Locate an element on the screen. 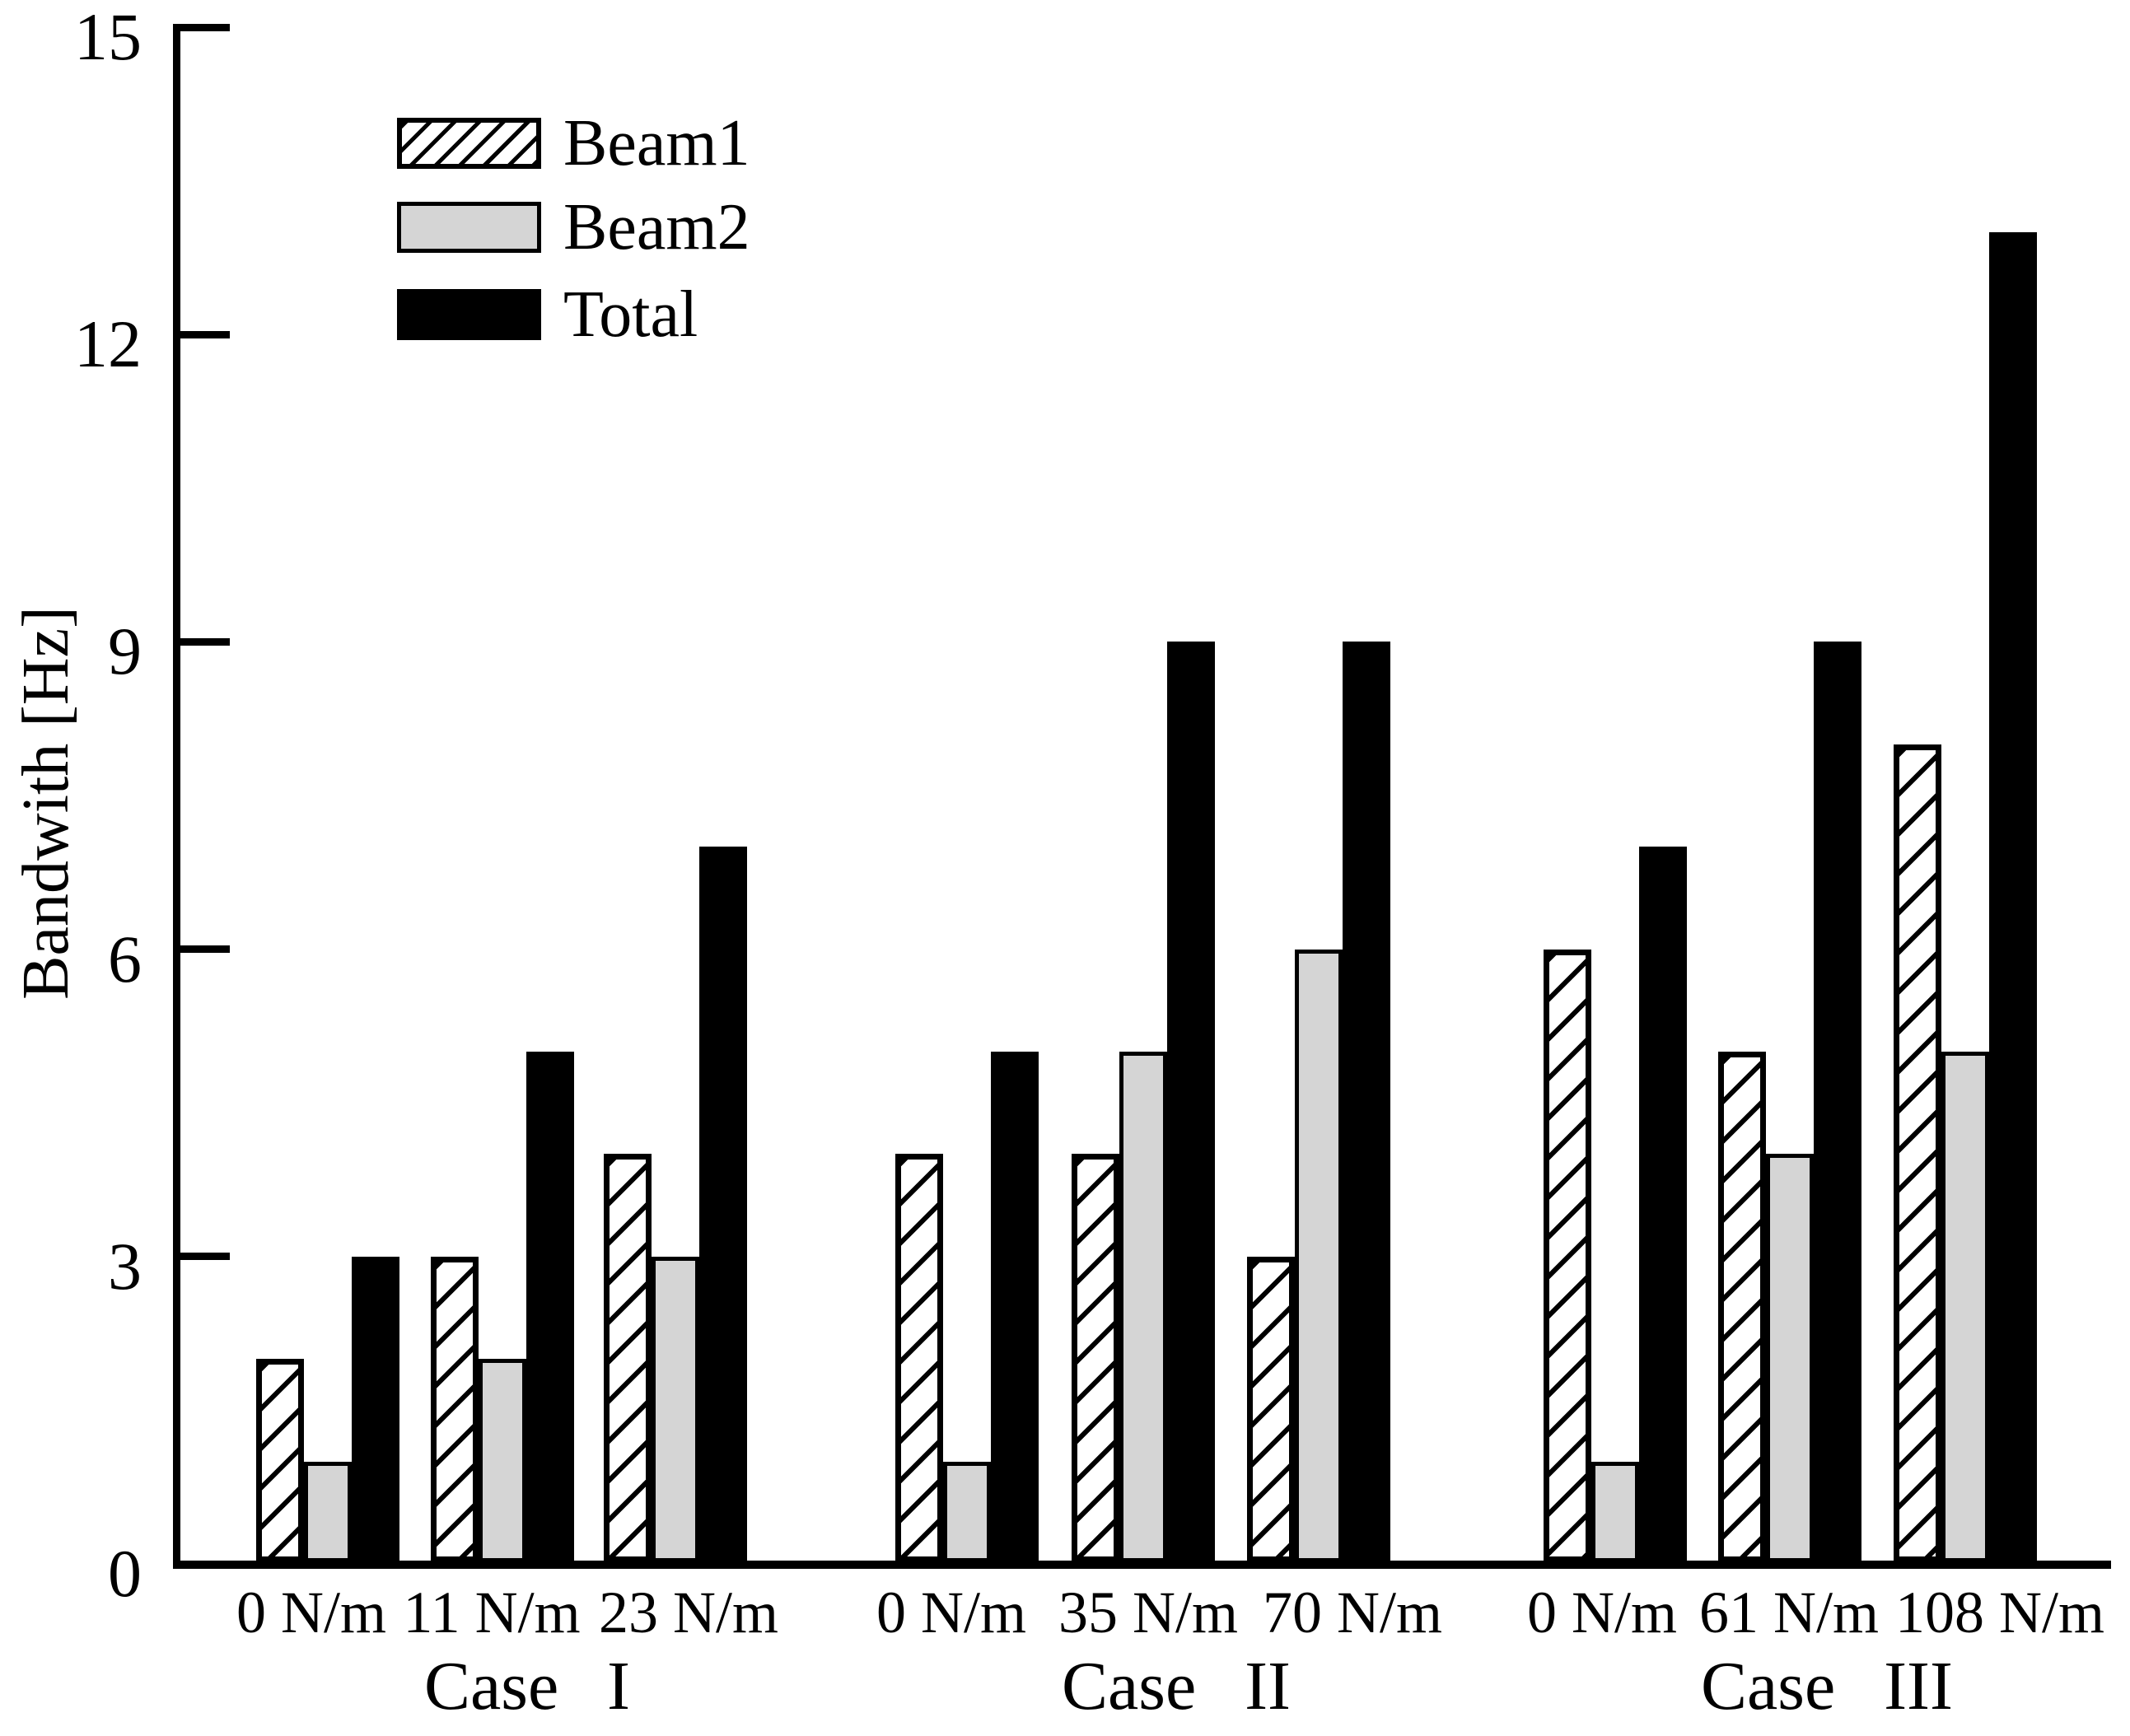  x-axis-line is located at coordinates (1142, 1565).